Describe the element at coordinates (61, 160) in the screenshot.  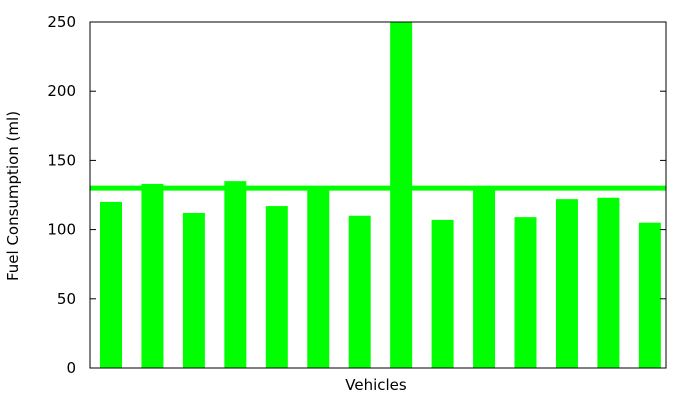
I see `y-tick-label: 150` at that location.